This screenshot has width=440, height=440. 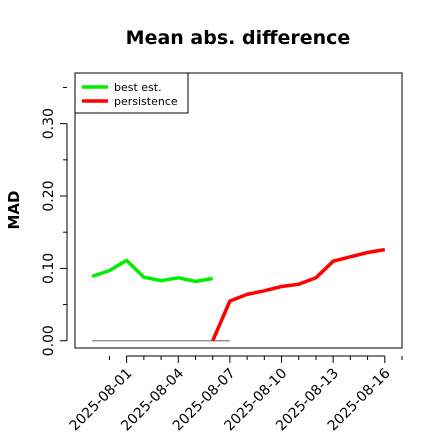 What do you see at coordinates (238, 38) in the screenshot?
I see `chart-title: Mean abs. difference` at bounding box center [238, 38].